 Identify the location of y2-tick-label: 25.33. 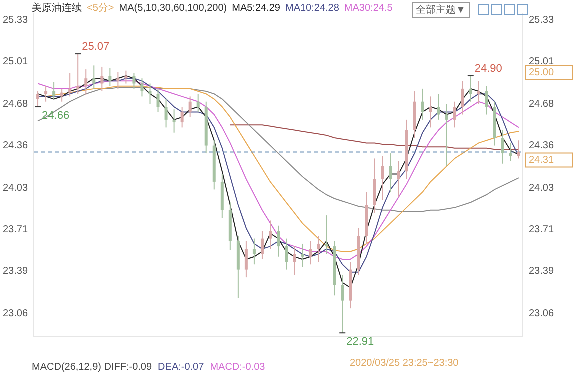
(541, 20).